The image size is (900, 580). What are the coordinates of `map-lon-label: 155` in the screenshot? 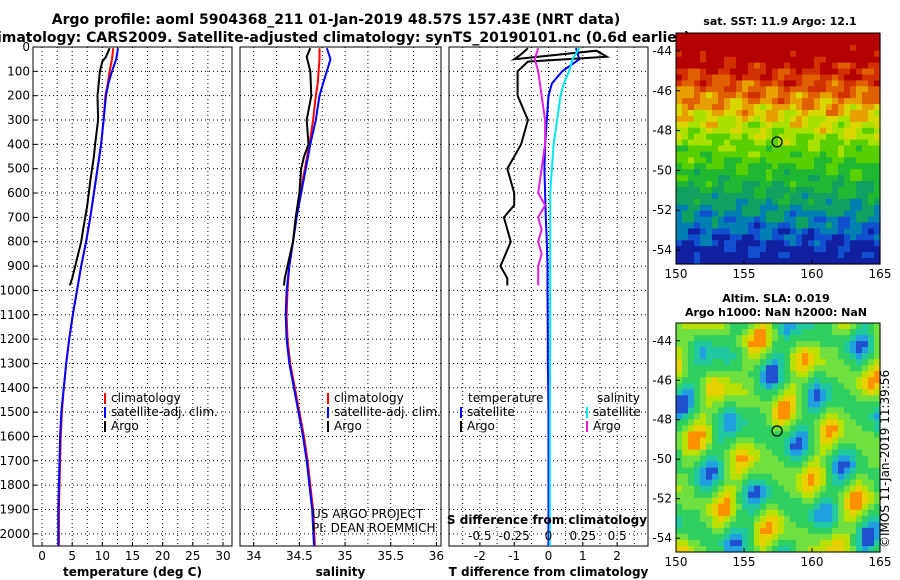 It's located at (744, 274).